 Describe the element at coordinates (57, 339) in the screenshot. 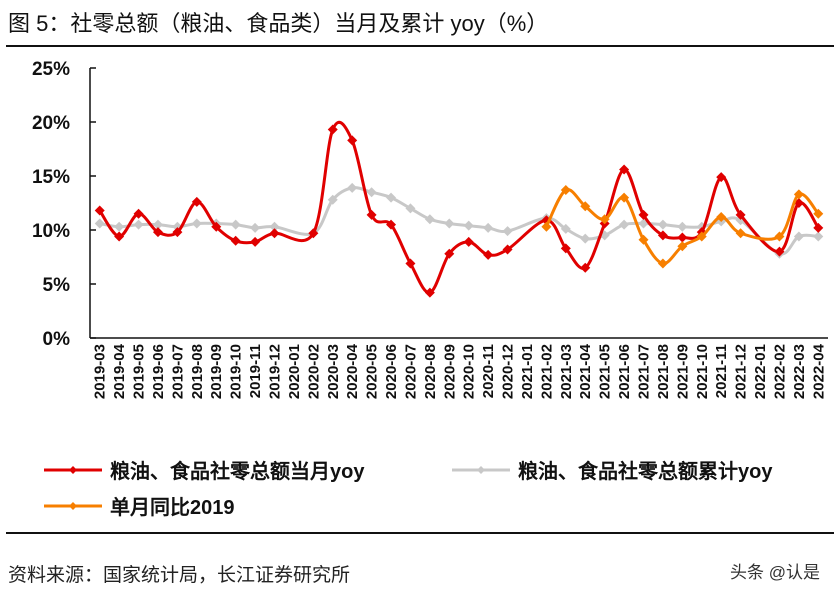

I see `y-tick-label: 0%` at that location.